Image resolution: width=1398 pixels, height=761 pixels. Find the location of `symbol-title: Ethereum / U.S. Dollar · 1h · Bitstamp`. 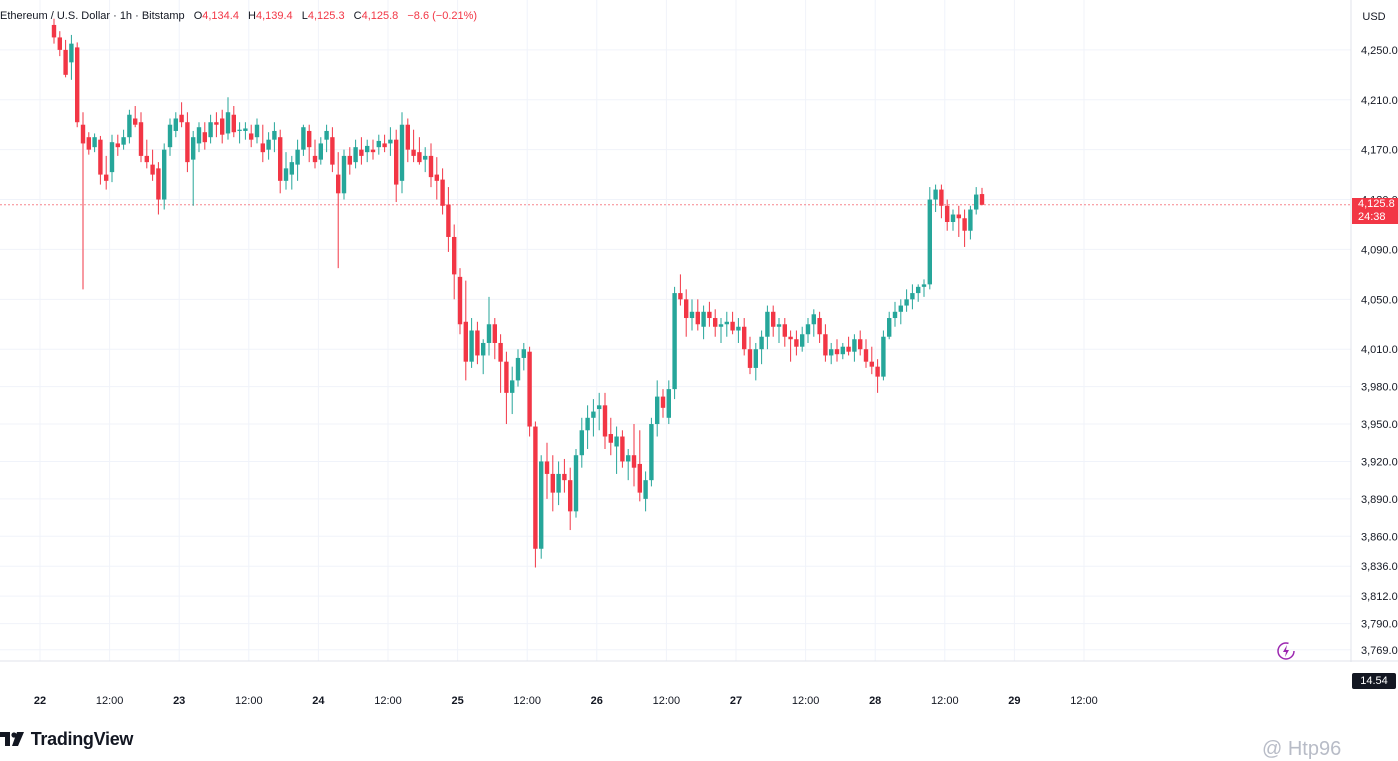

symbol-title: Ethereum / U.S. Dollar · 1h · Bitstamp is located at coordinates (92, 16).